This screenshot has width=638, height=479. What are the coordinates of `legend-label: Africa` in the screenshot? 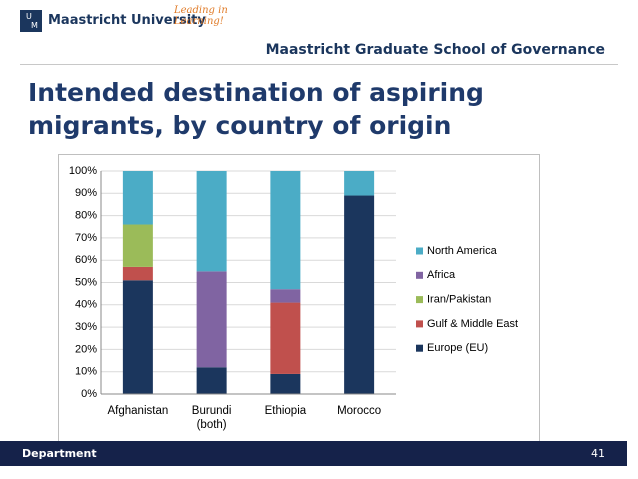 It's located at (441, 275).